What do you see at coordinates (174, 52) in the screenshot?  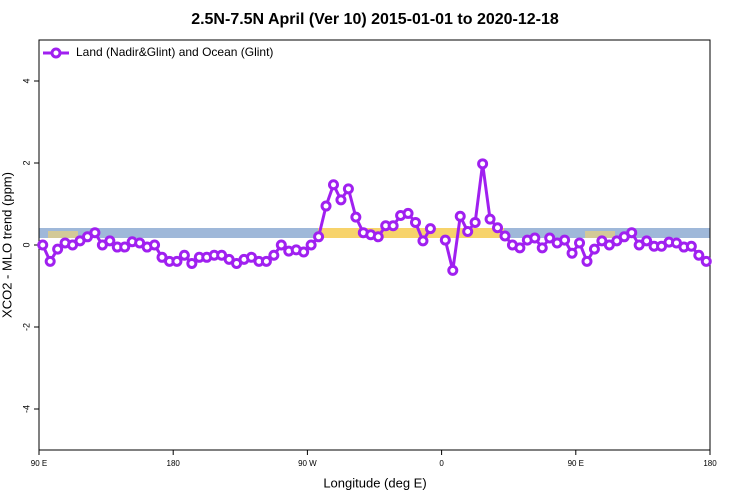 I see `legend-label: Land (Nadir&Glint) and Ocean (Glint)` at bounding box center [174, 52].